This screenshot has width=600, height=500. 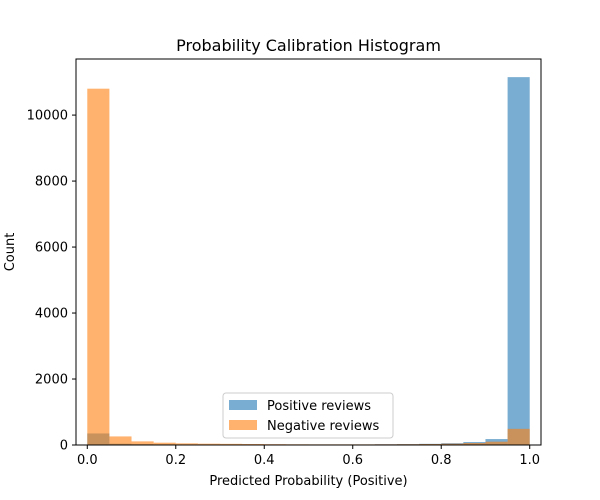 What do you see at coordinates (264, 460) in the screenshot?
I see `x-tick-label: 0.4` at bounding box center [264, 460].